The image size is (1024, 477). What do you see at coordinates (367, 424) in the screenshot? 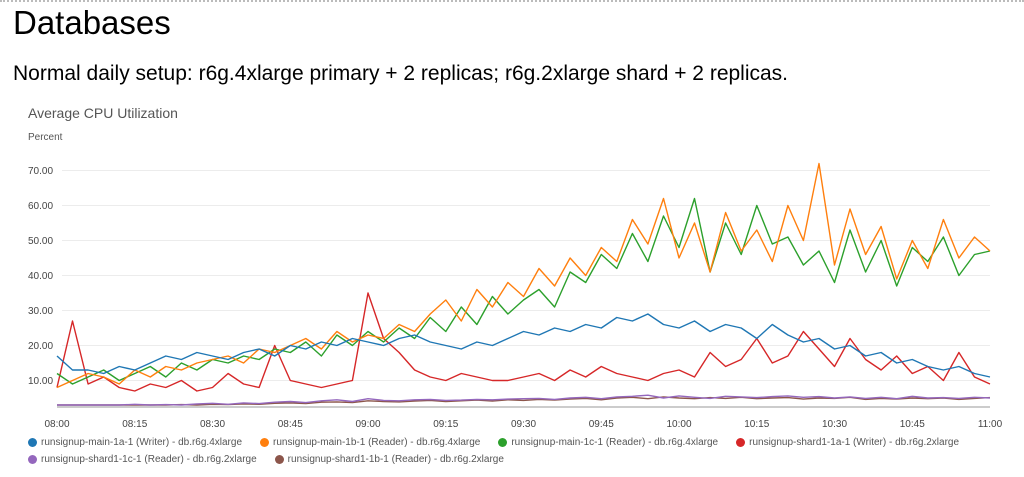
I see `x-tick-label: 09:00` at bounding box center [367, 424].